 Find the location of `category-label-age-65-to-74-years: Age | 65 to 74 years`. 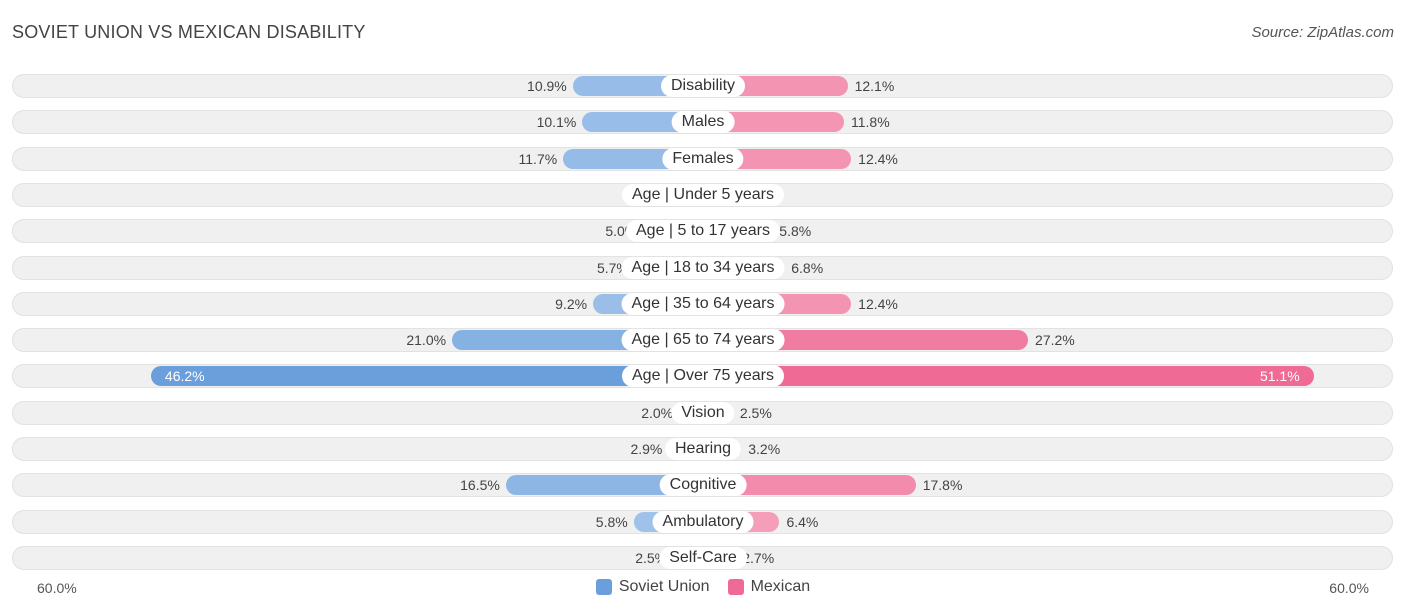

category-label-age-65-to-74-years: Age | 65 to 74 years is located at coordinates (703, 340).